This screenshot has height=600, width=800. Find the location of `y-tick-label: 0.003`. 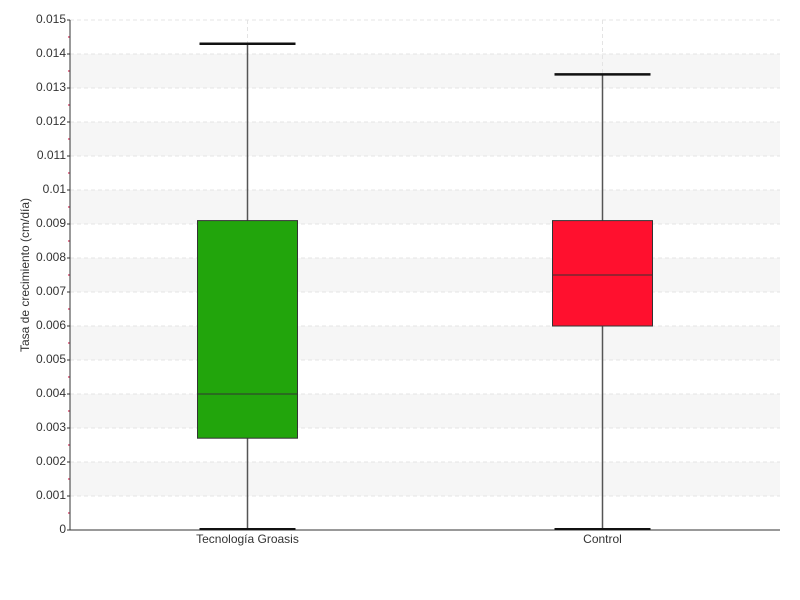

y-tick-label: 0.003 is located at coordinates (51, 427).